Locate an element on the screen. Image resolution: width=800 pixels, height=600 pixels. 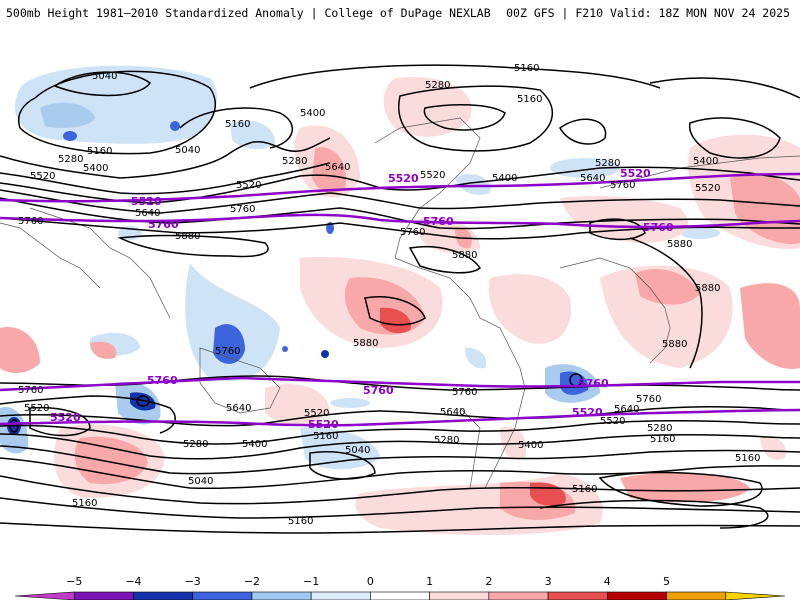
colorbar-svg: −5 −4 −3 −2 −1 0 1 2 3 4 5 is located at coordinates (400, 587).